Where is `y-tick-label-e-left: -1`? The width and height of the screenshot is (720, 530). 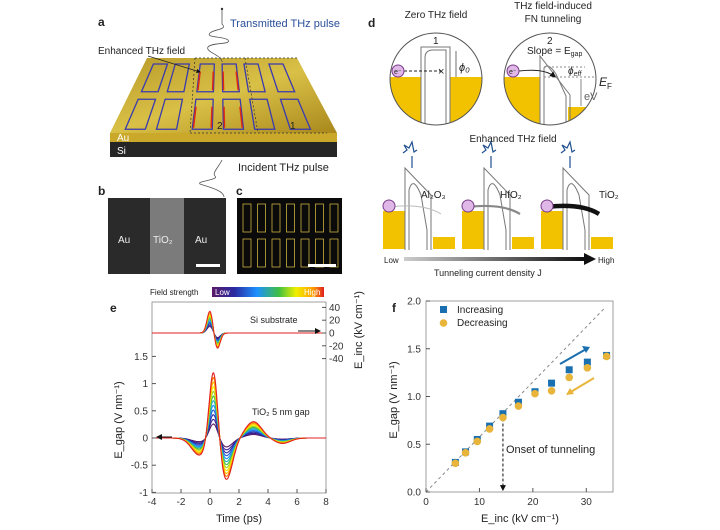
y-tick-label-e-left: -1 is located at coordinates (143, 493).